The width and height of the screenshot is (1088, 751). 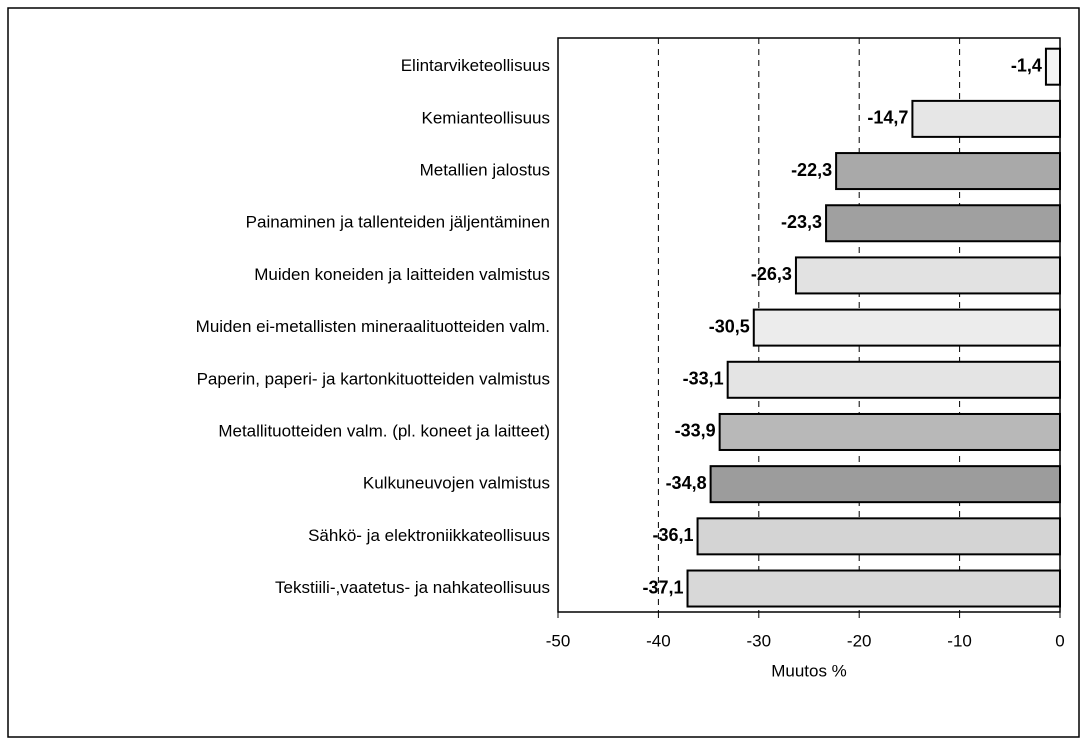 What do you see at coordinates (695, 431) in the screenshot?
I see `value-label: -33,9` at bounding box center [695, 431].